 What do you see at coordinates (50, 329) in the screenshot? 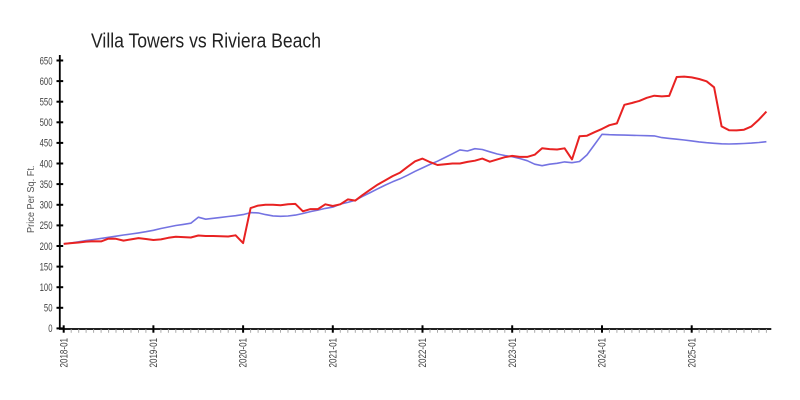
I see `svg-text: 0` at bounding box center [50, 329].